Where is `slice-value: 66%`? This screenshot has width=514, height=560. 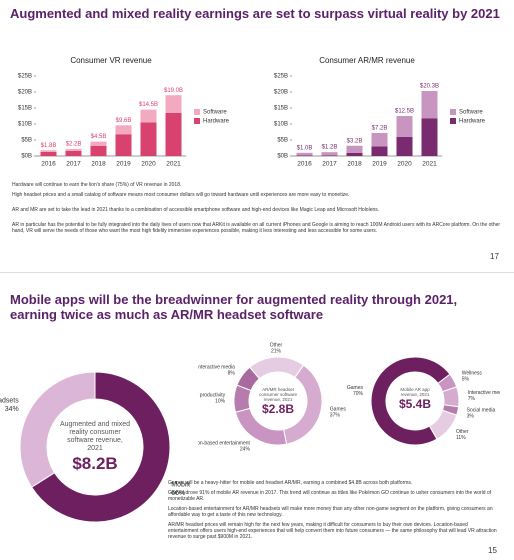
slice-value: 66% is located at coordinates (178, 493).